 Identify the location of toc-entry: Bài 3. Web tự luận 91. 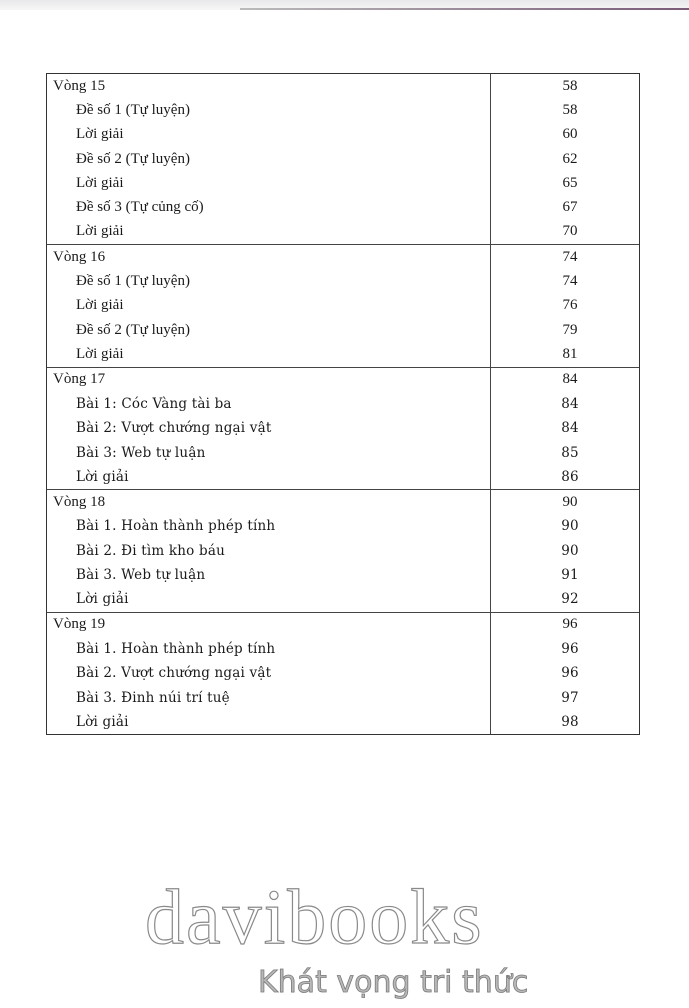
(343, 575).